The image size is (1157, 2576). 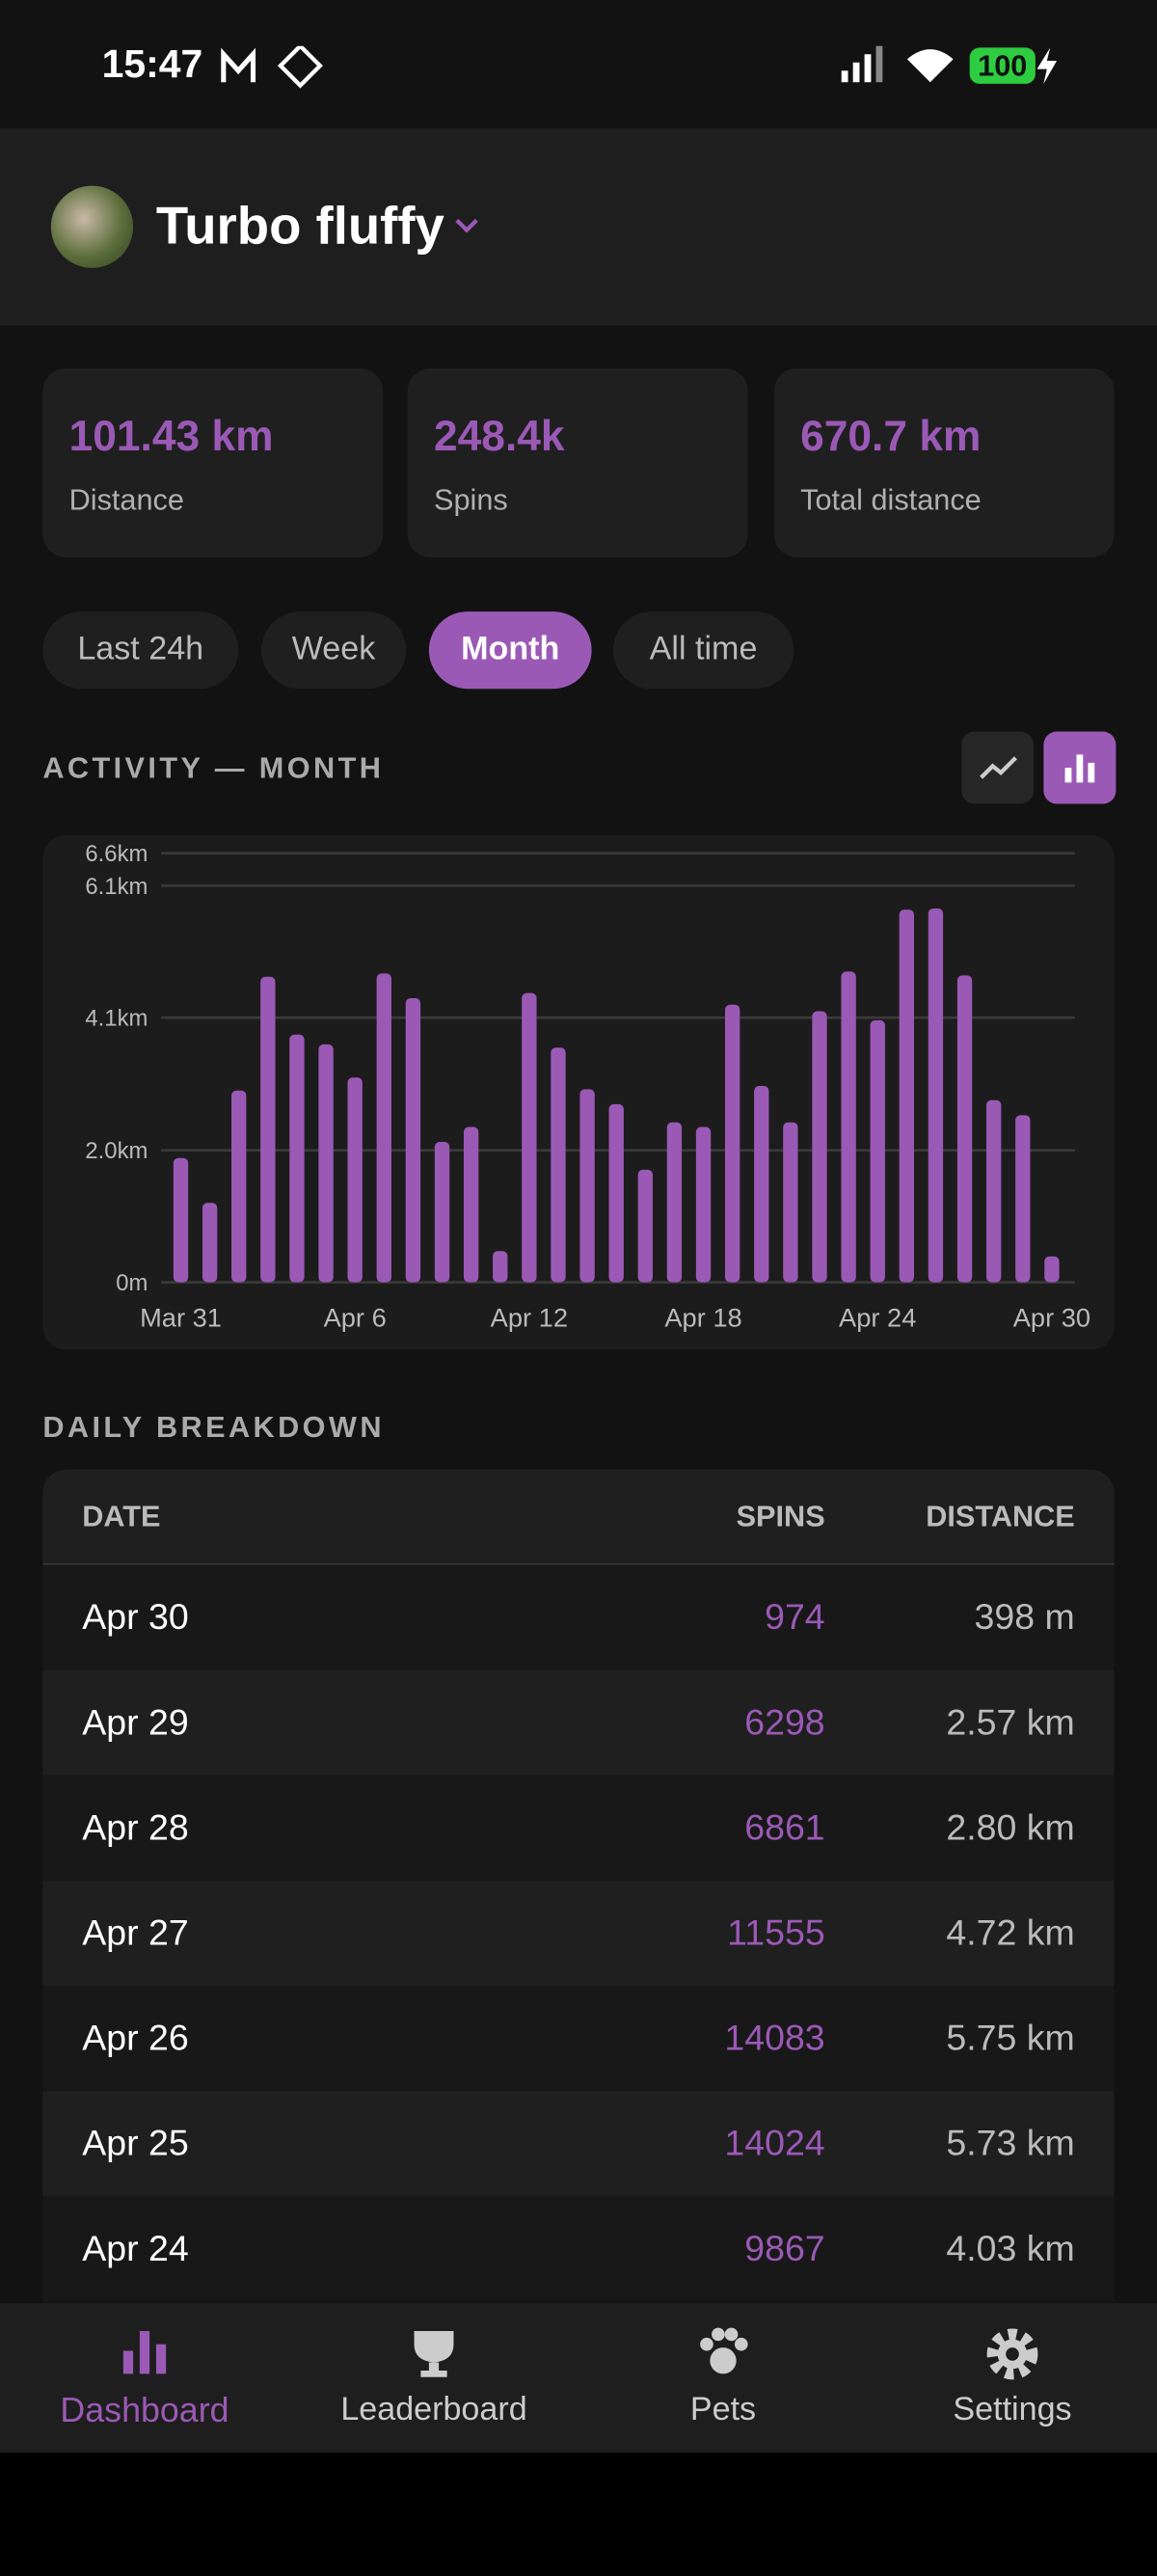 I want to click on column-header: DISTANCE, so click(x=1000, y=1515).